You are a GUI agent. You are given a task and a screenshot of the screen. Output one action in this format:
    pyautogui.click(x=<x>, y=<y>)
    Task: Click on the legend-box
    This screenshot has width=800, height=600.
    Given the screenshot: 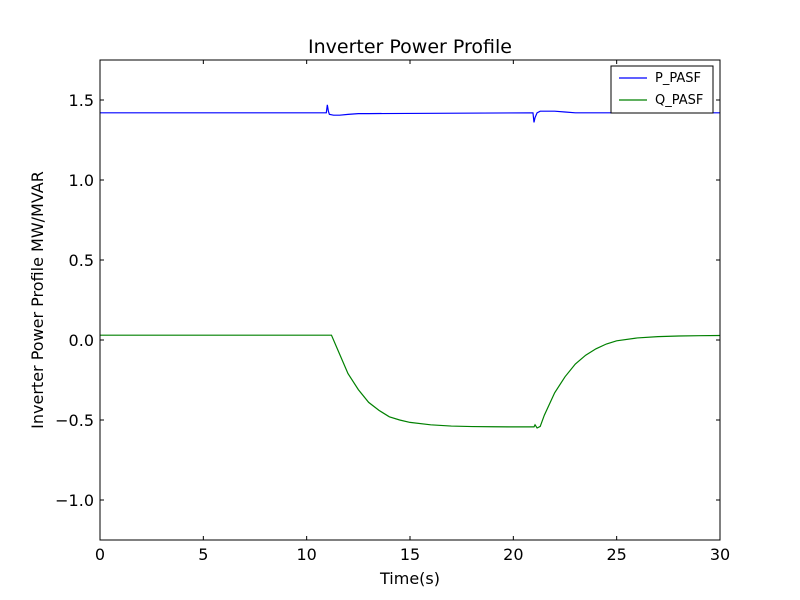 What is the action you would take?
    pyautogui.click(x=662, y=89)
    